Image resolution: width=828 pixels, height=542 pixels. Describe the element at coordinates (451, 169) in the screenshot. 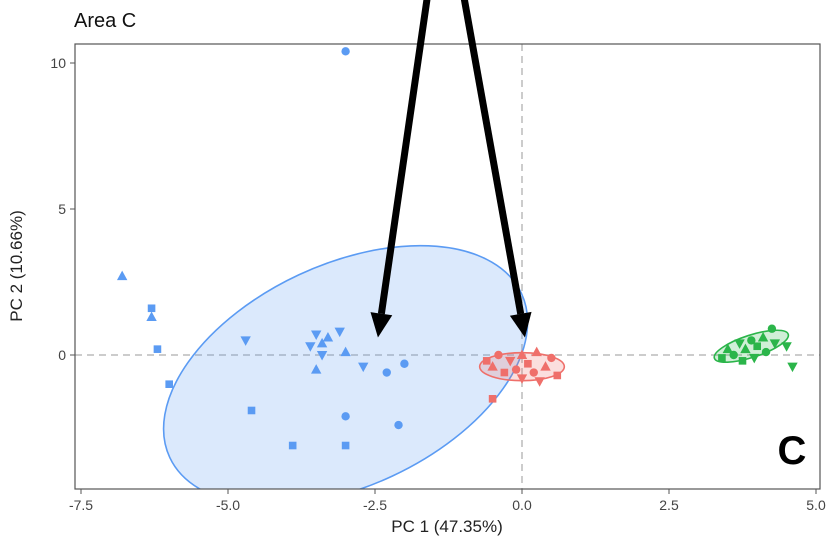

I see `arrow-annotations` at that location.